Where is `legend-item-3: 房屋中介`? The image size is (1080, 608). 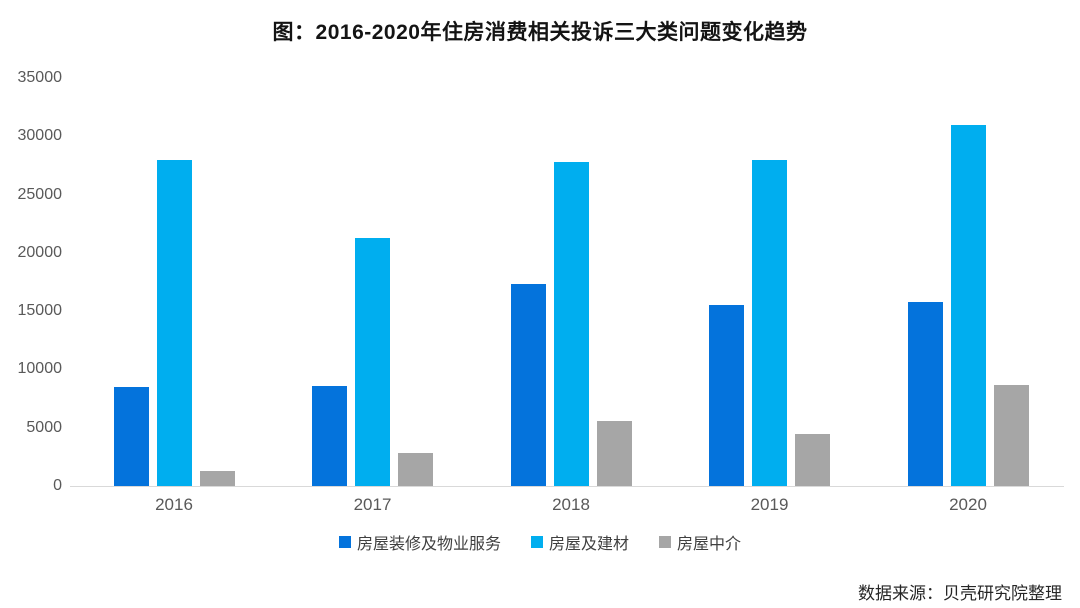 legend-item-3: 房屋中介 is located at coordinates (700, 542).